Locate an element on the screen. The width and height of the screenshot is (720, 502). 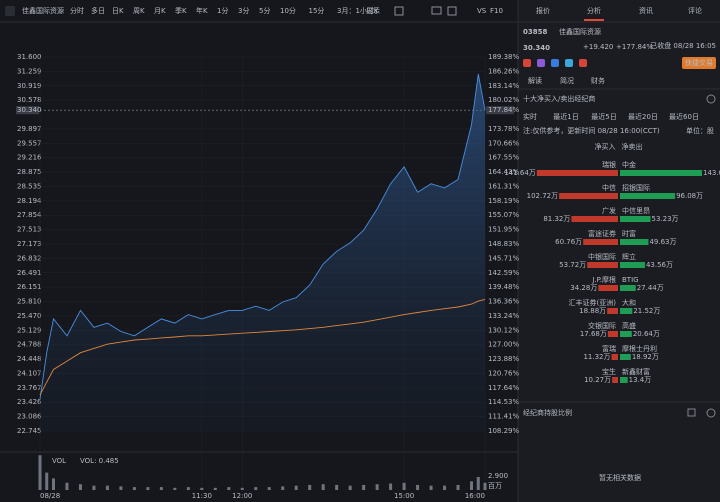
change: +19.420 is located at coordinates (598, 47).